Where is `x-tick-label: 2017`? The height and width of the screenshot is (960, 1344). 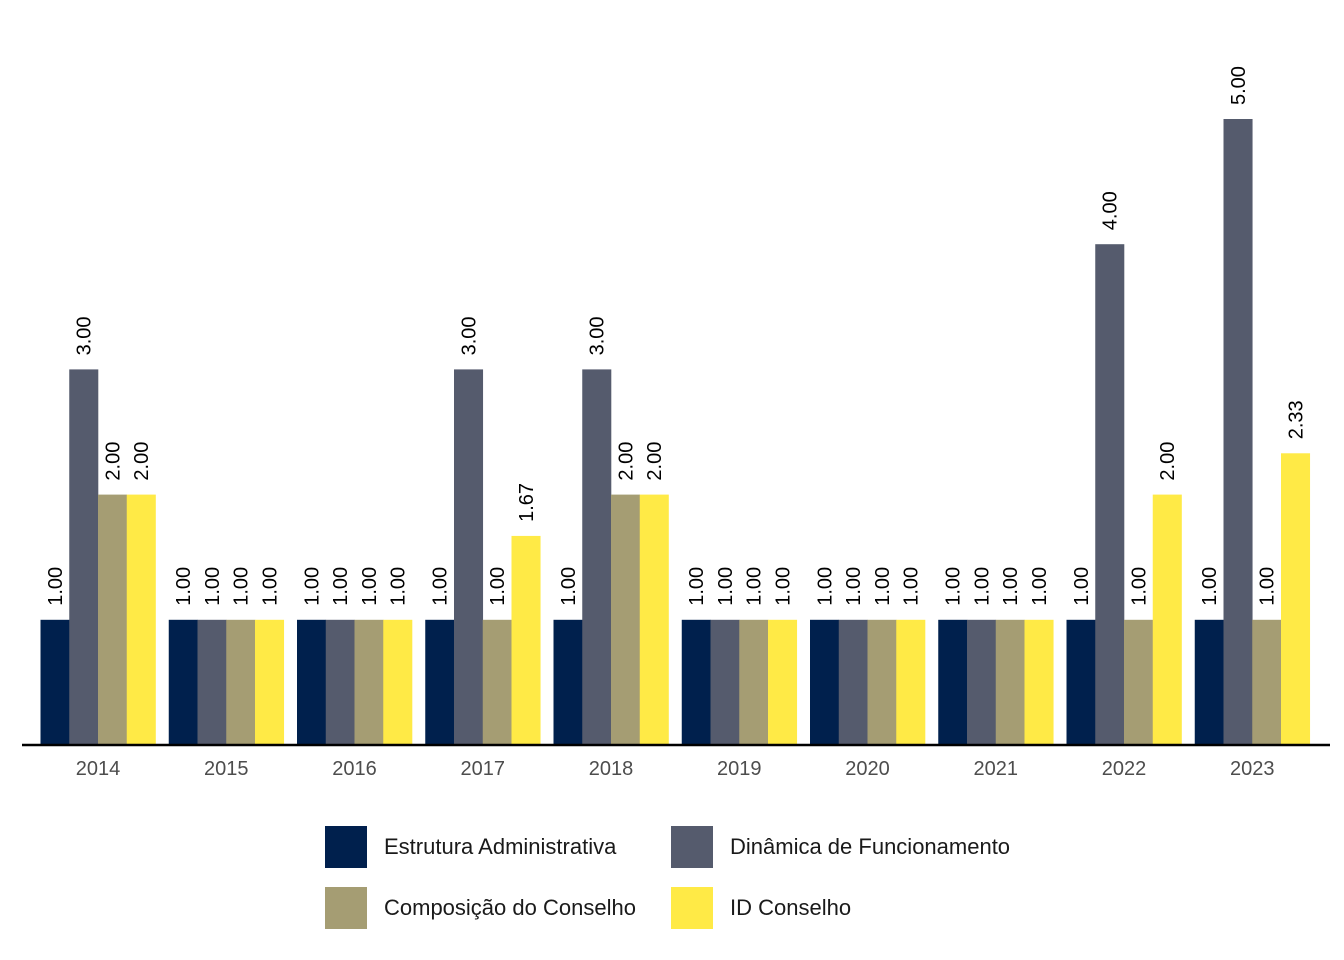 x-tick-label: 2017 is located at coordinates (483, 769).